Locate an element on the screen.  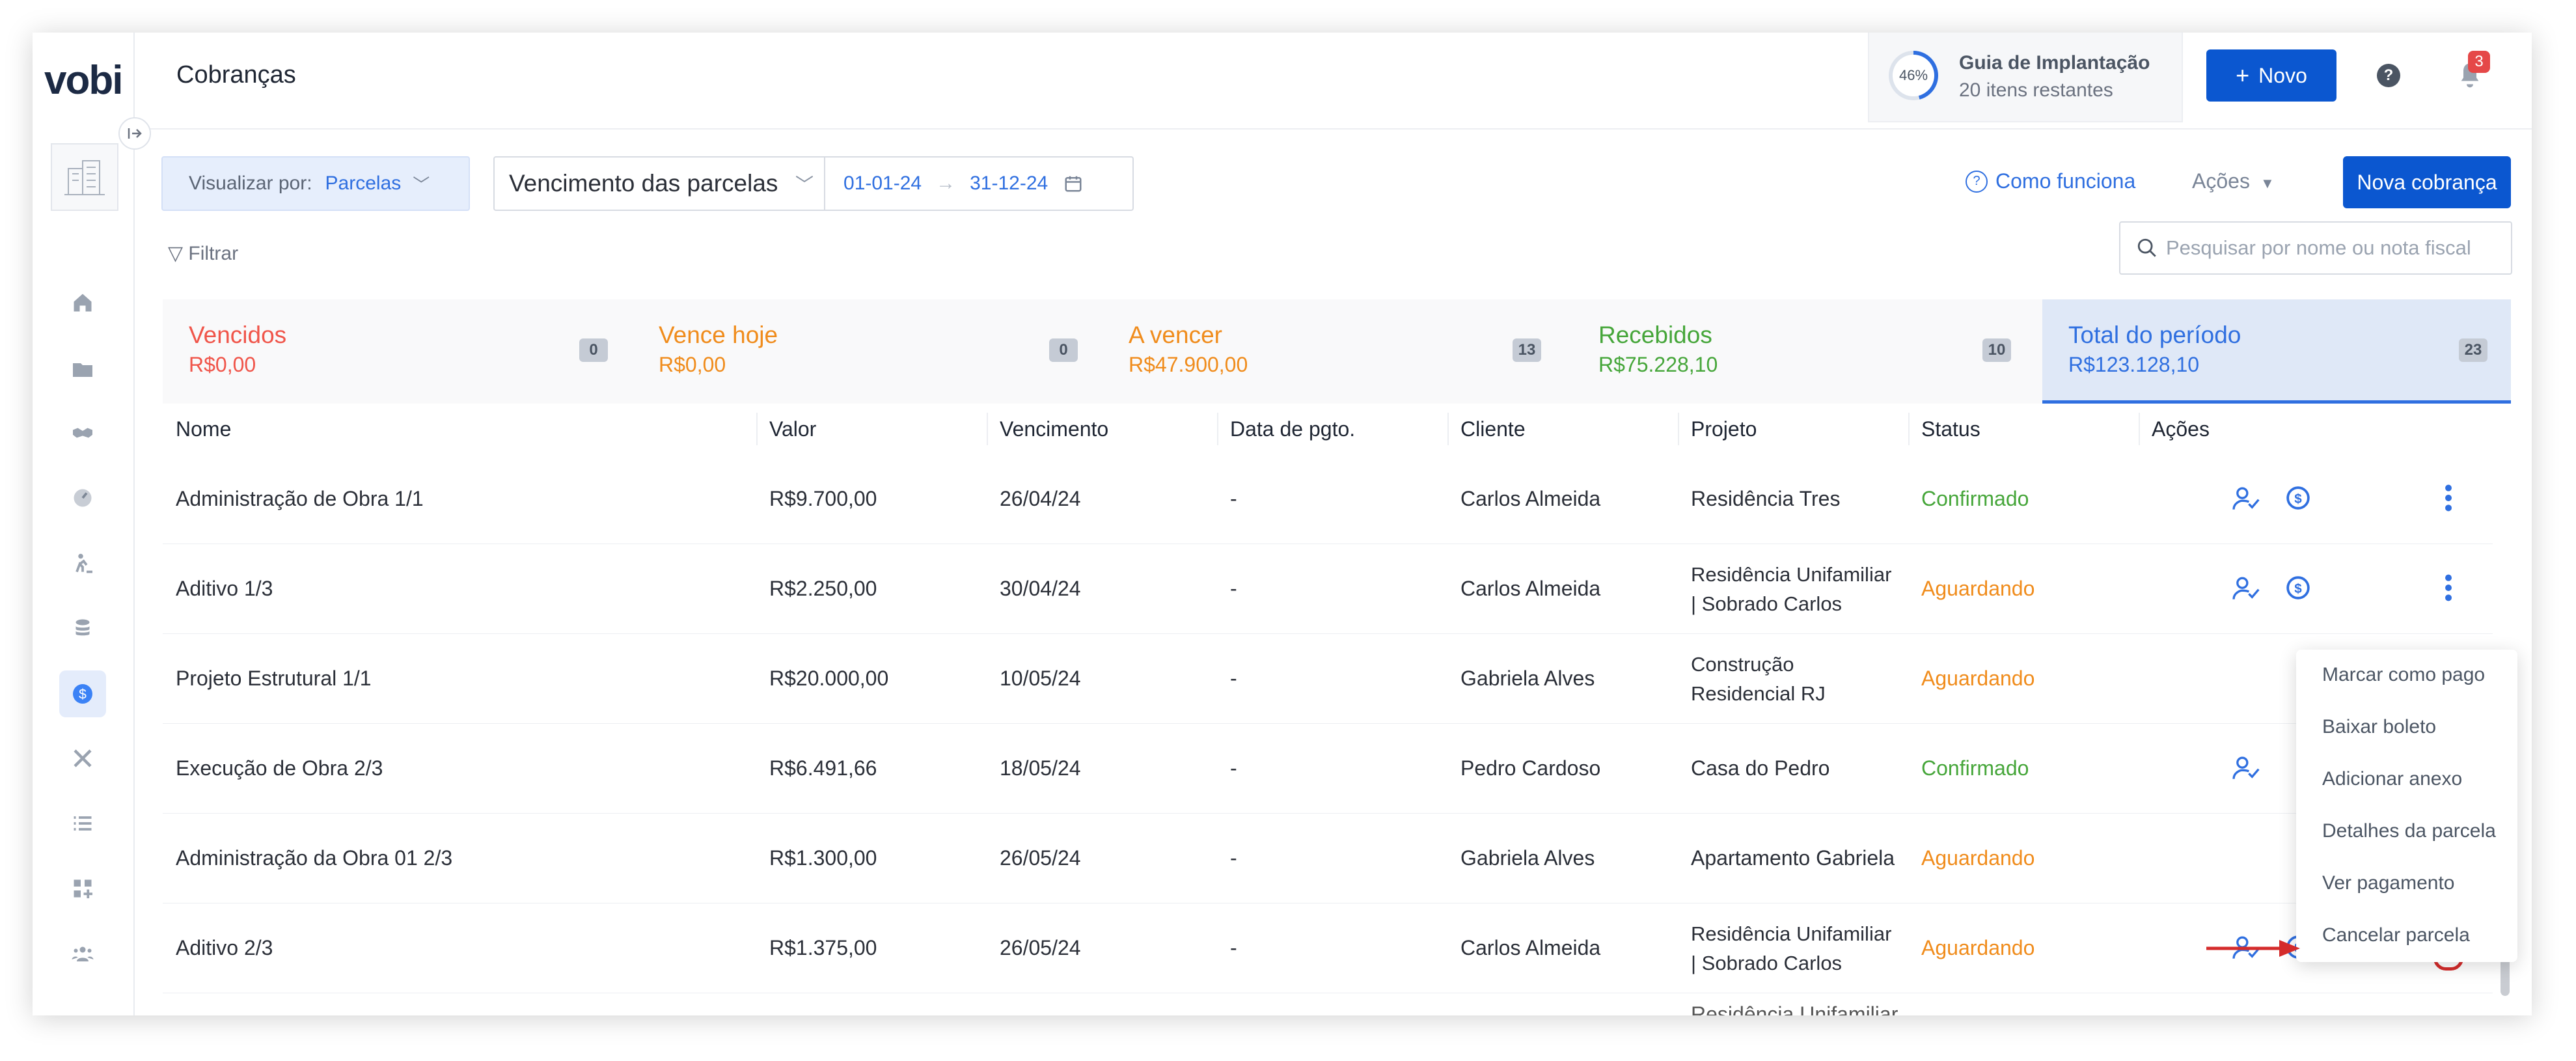
projeto-line-1: Residência Unifamiliar is located at coordinates (1792, 574).